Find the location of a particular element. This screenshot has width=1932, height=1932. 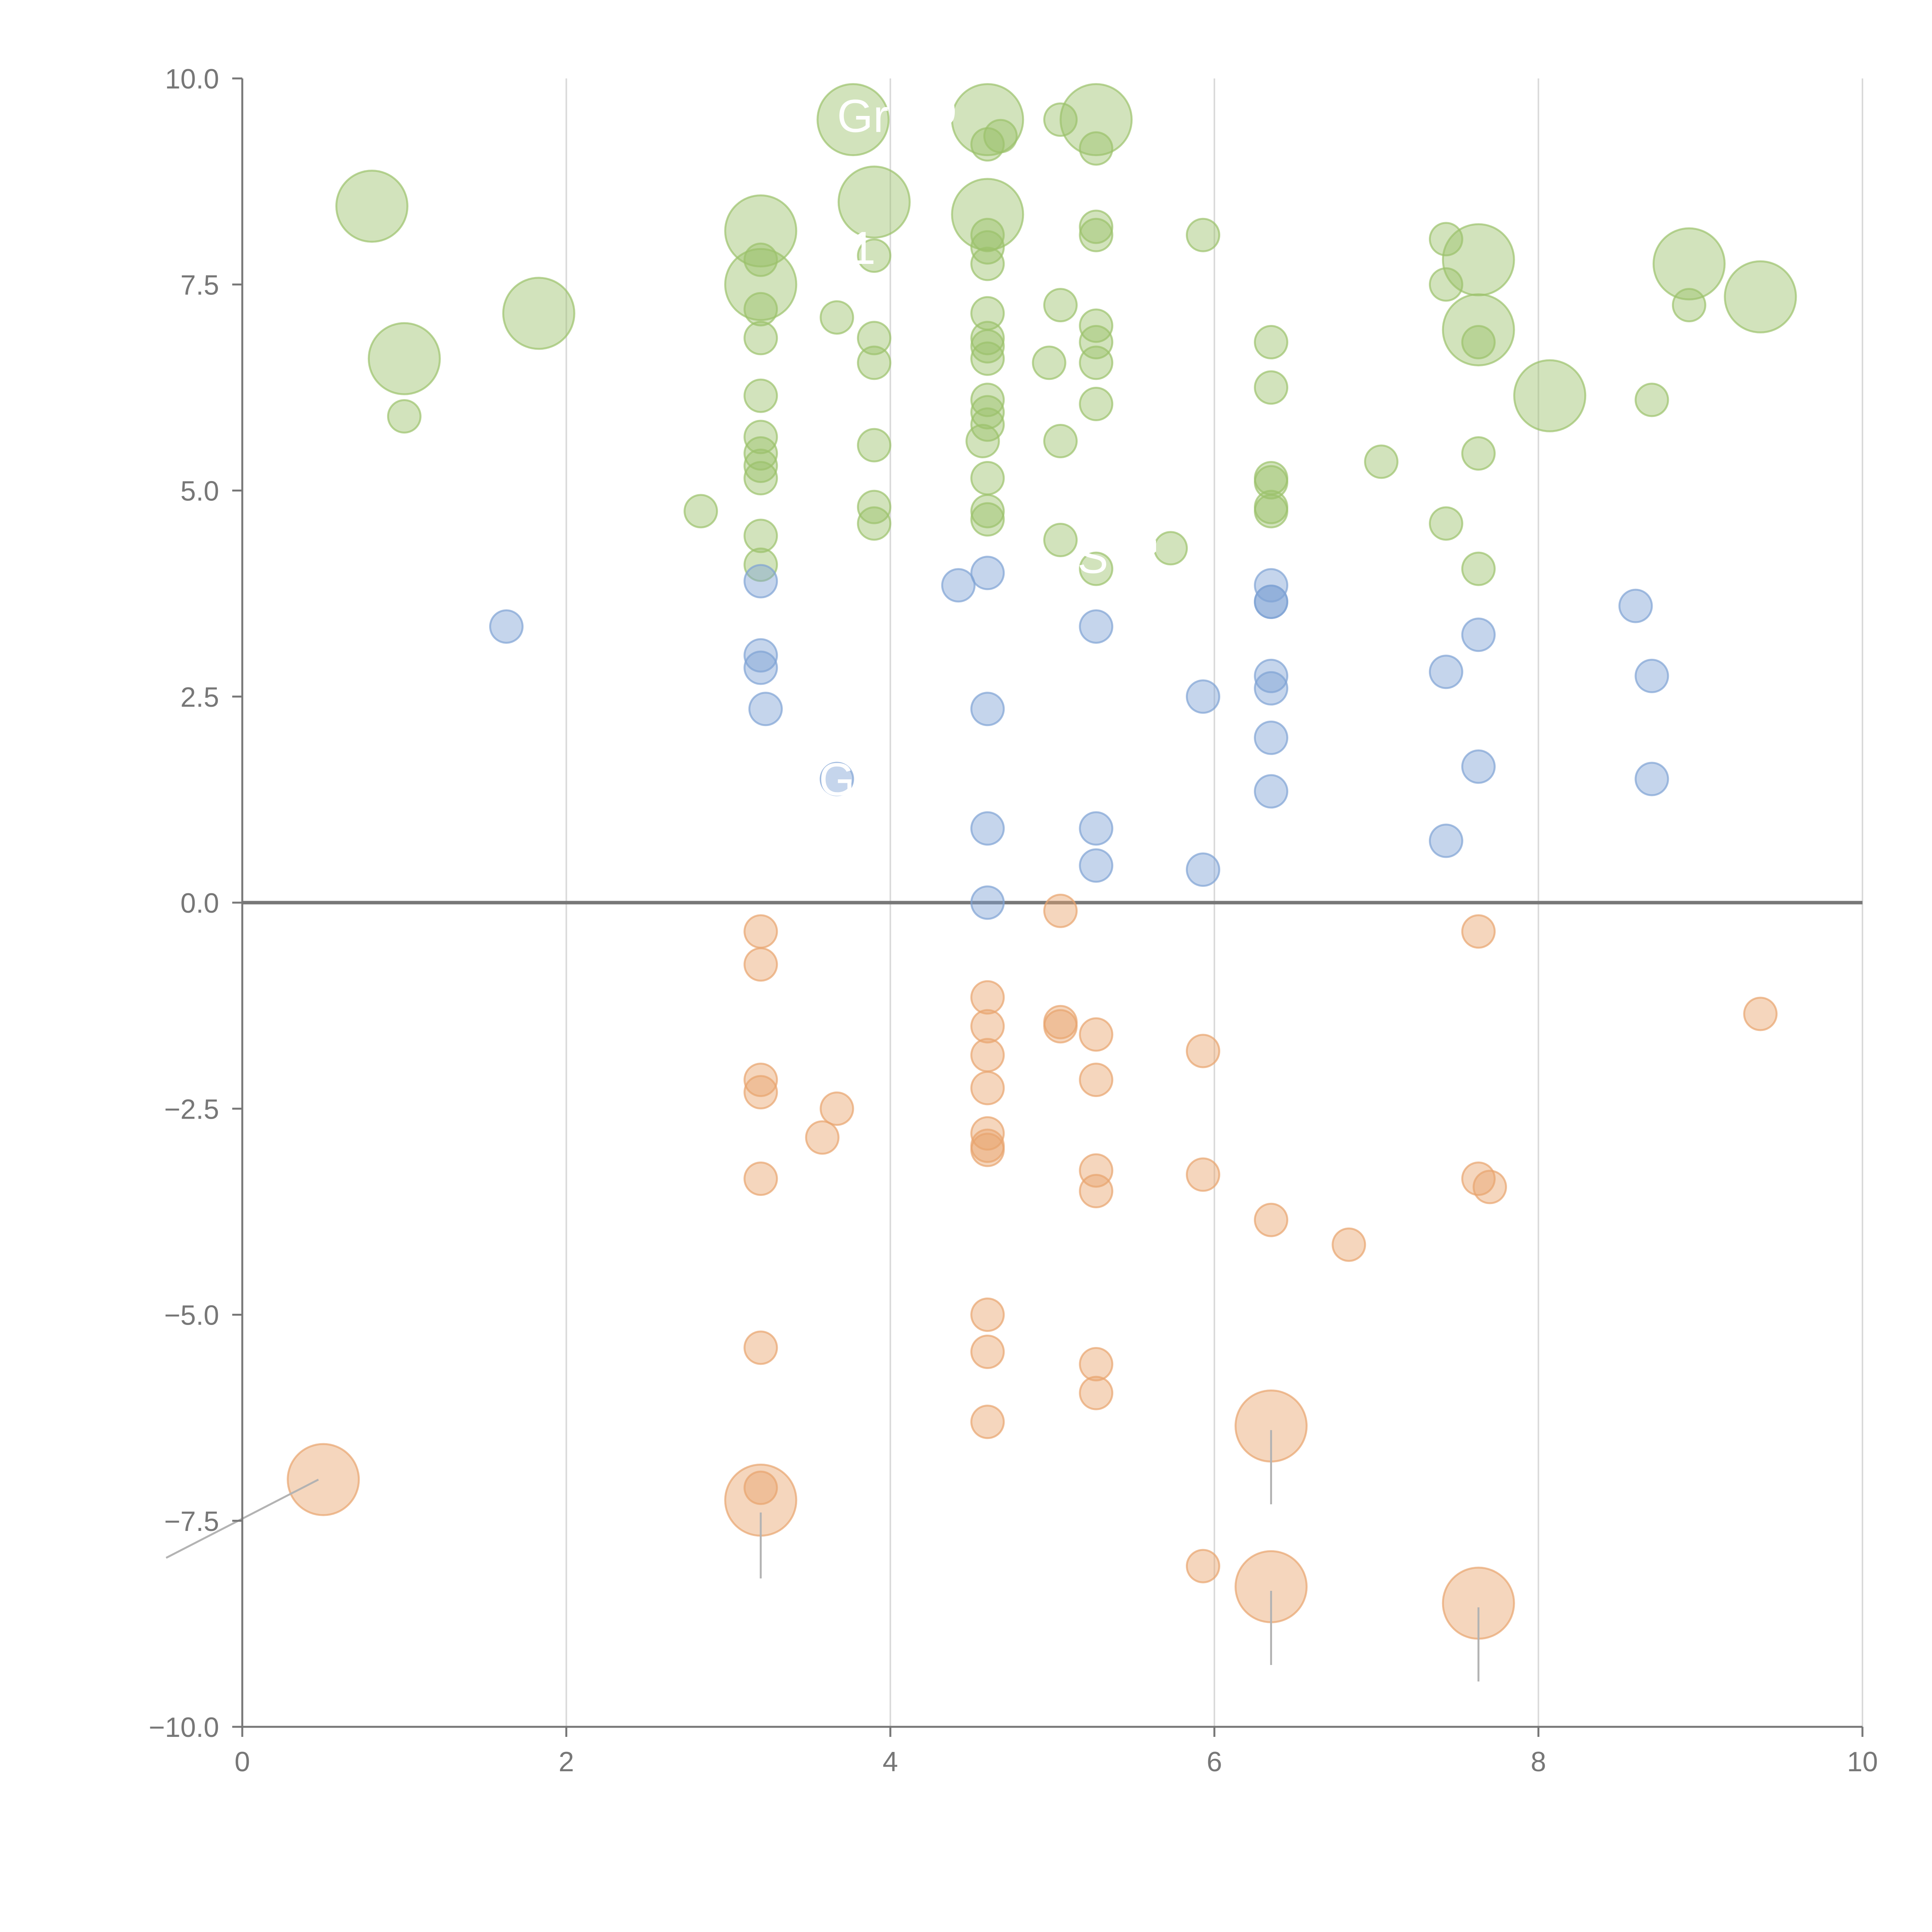

overlay-label: Gr is located at coordinates (863, 116).